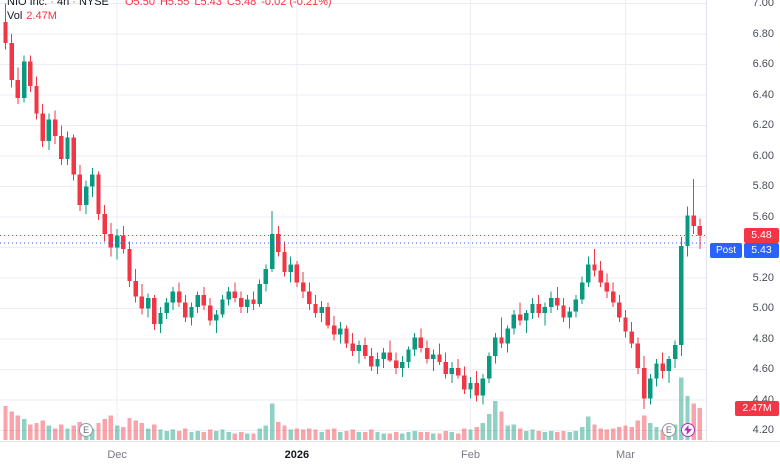 The height and width of the screenshot is (470, 780). I want to click on low-label: L, so click(197, 4).